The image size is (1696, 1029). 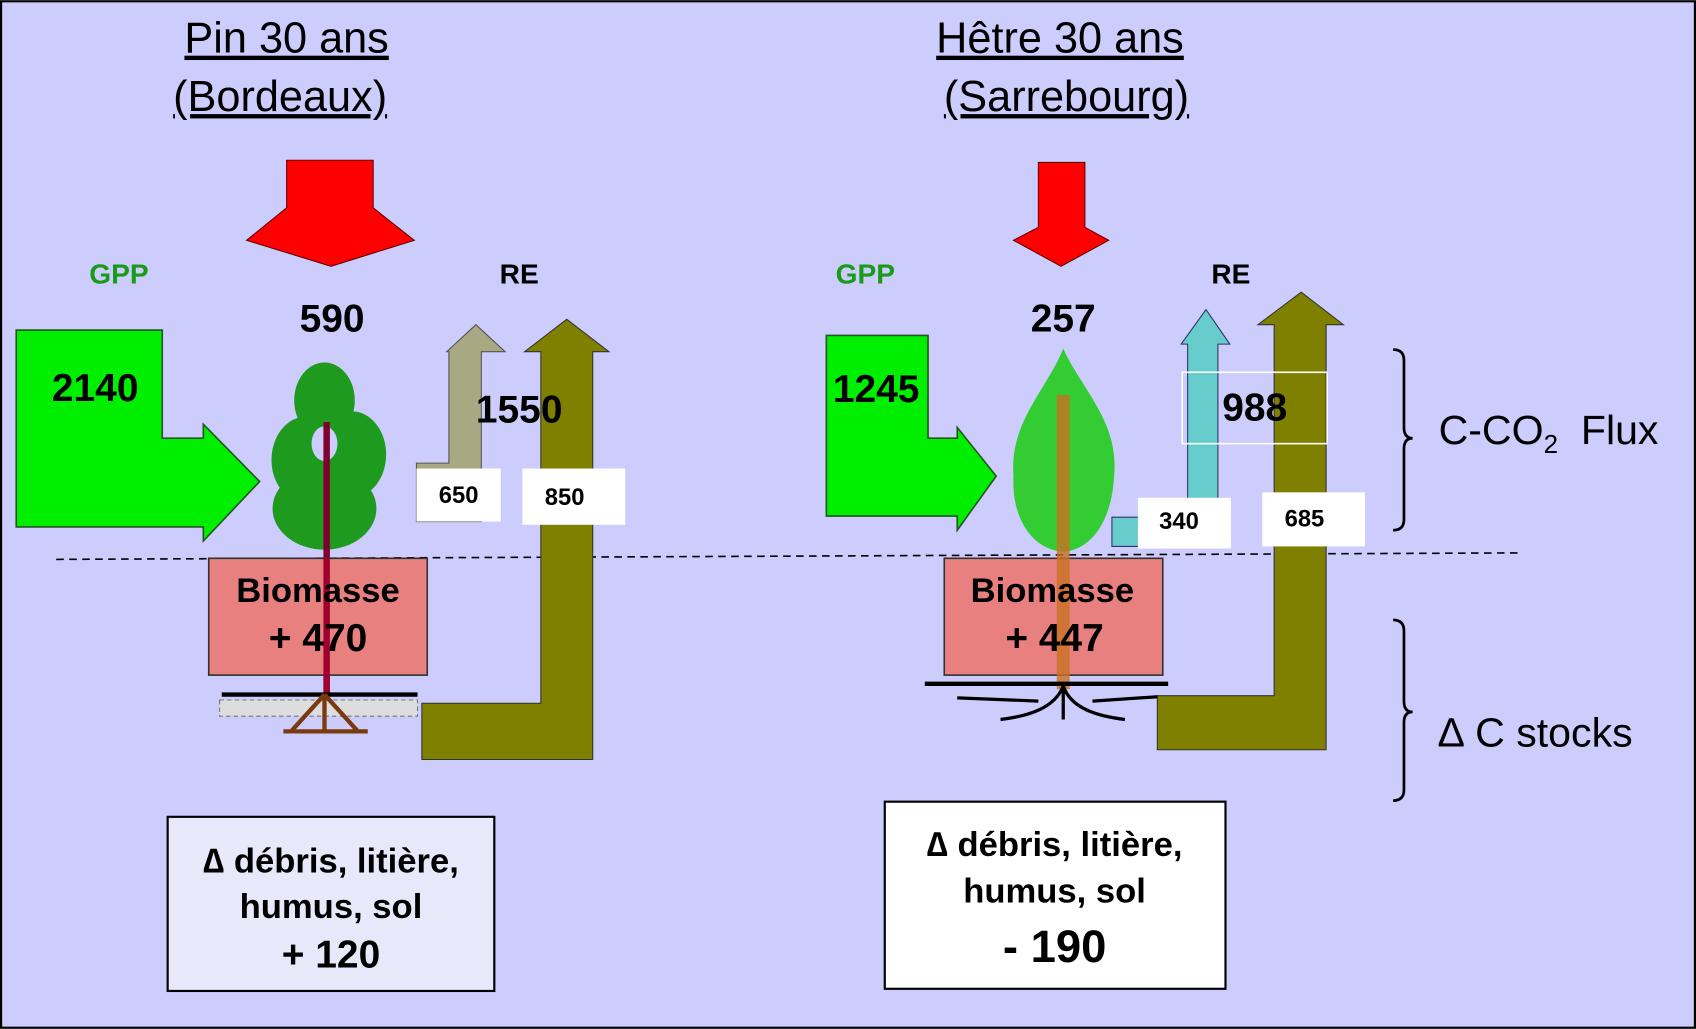 I want to click on biomass-value: + 470, so click(x=318, y=638).